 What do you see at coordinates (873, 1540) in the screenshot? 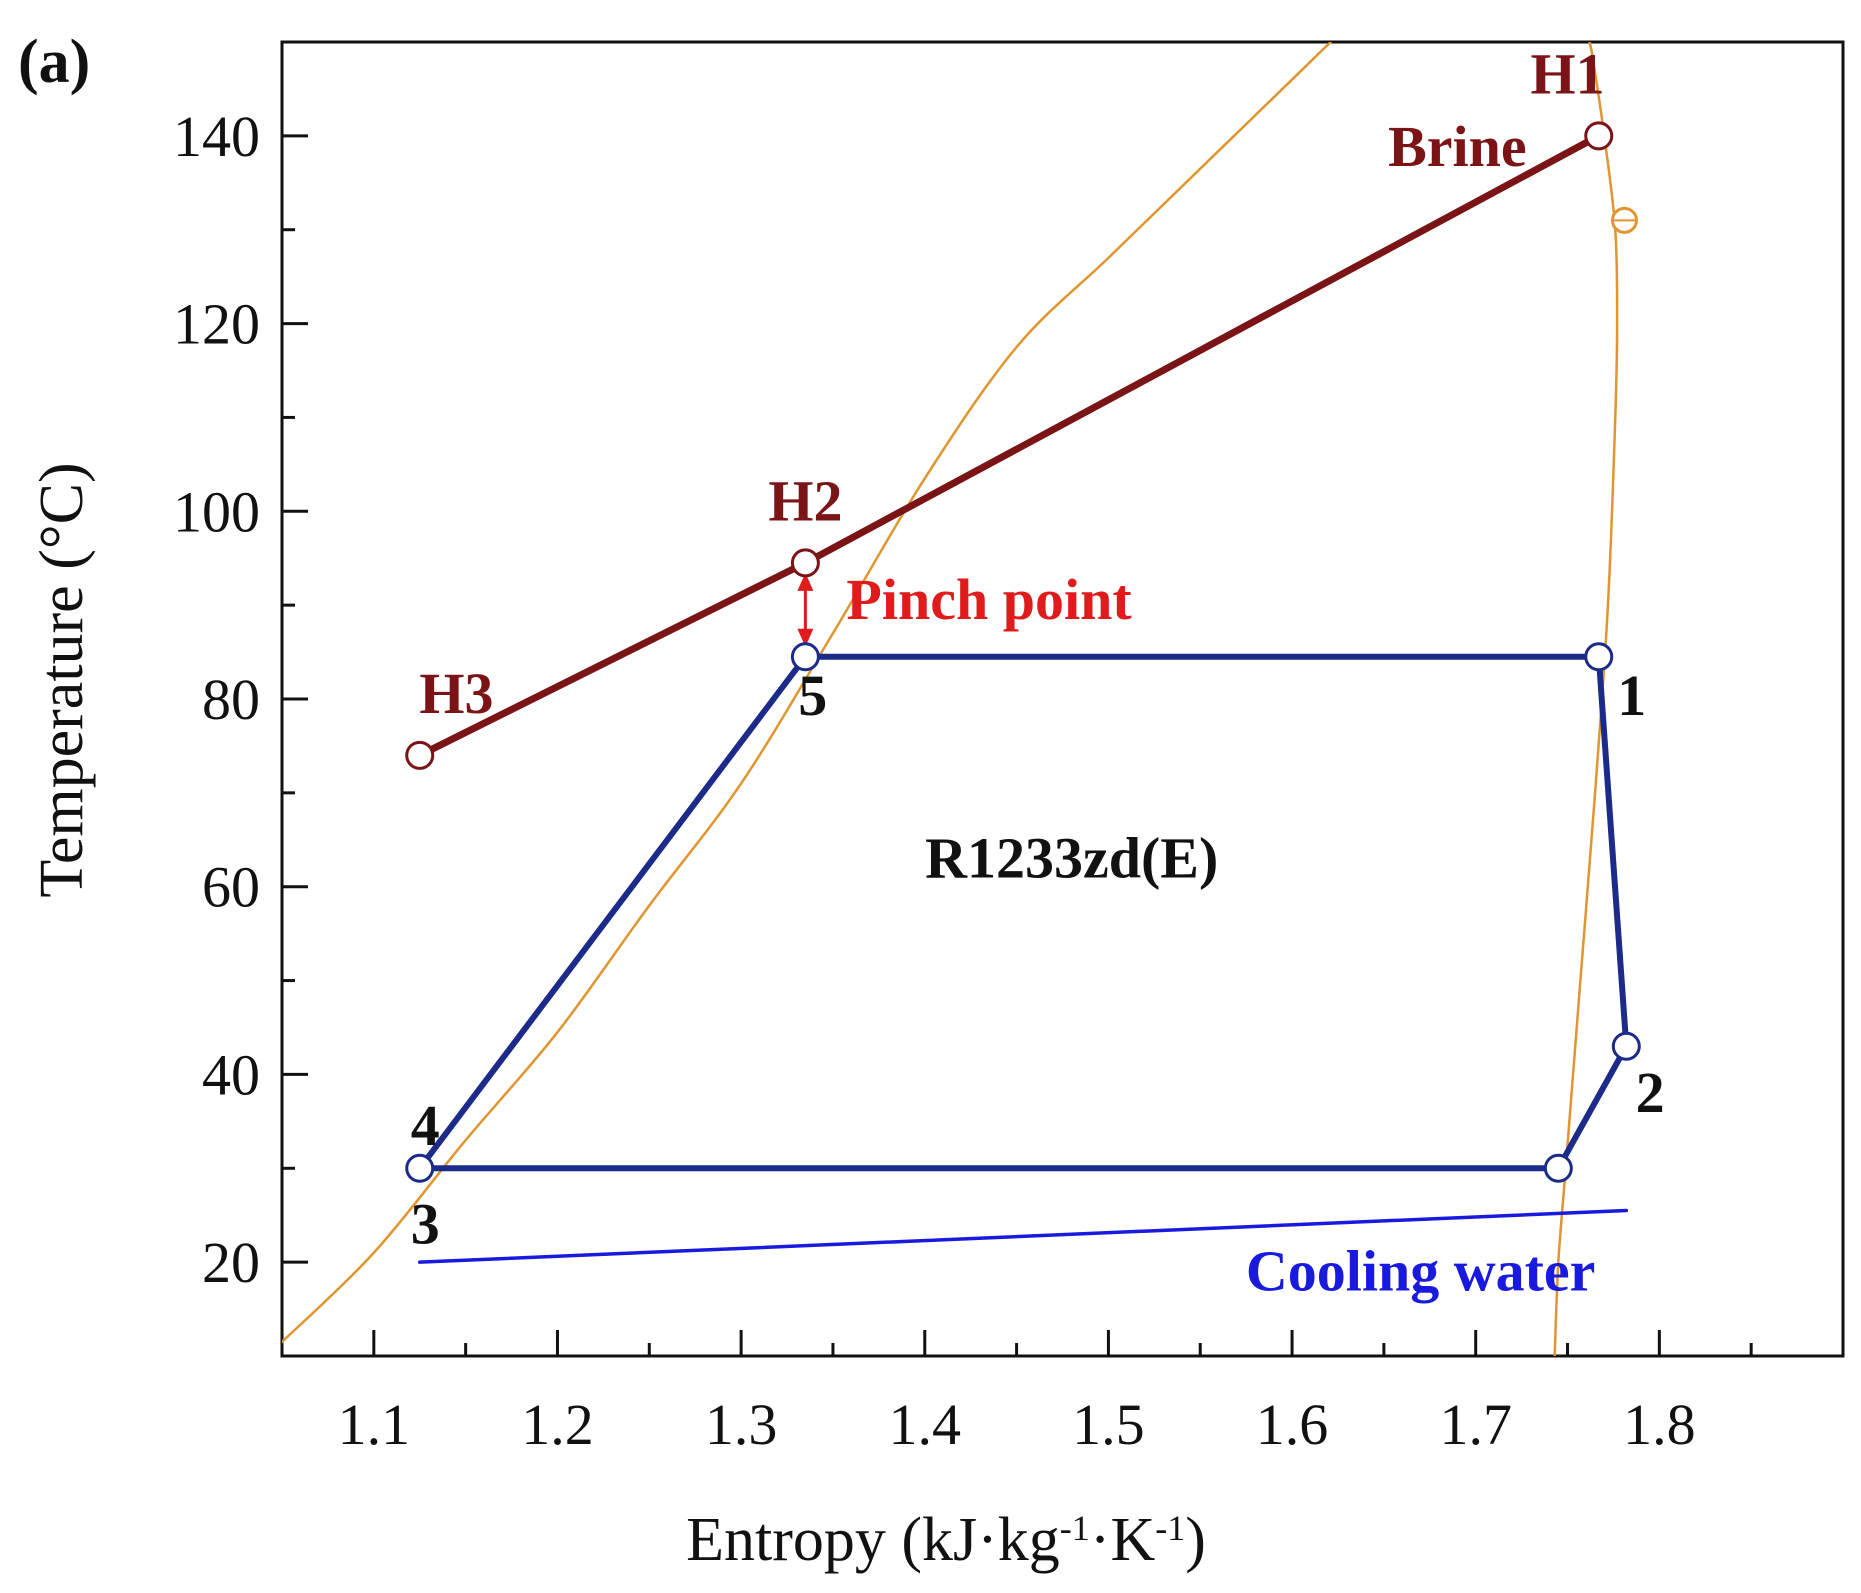
I see `x-axis-title-prefix: Entropy (kJ·kg` at bounding box center [873, 1540].